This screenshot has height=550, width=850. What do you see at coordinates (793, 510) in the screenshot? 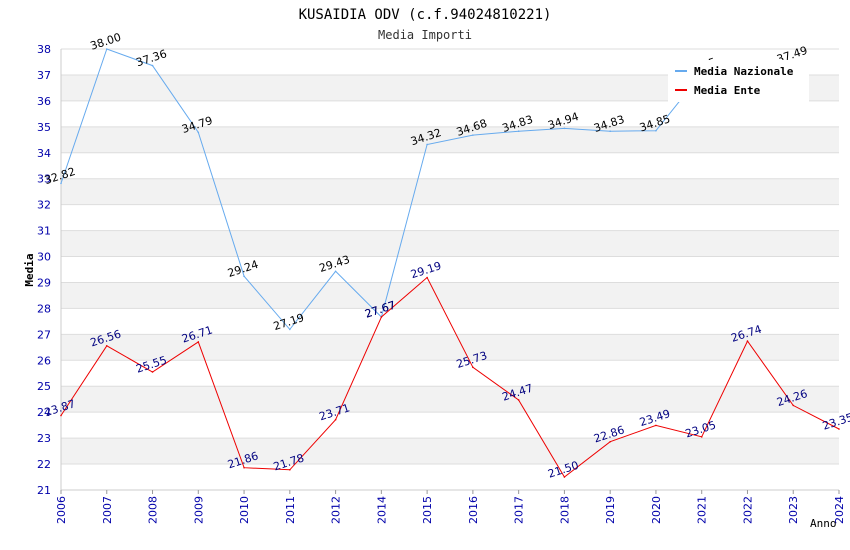
I see `x-tick-label: 2023` at bounding box center [793, 510].